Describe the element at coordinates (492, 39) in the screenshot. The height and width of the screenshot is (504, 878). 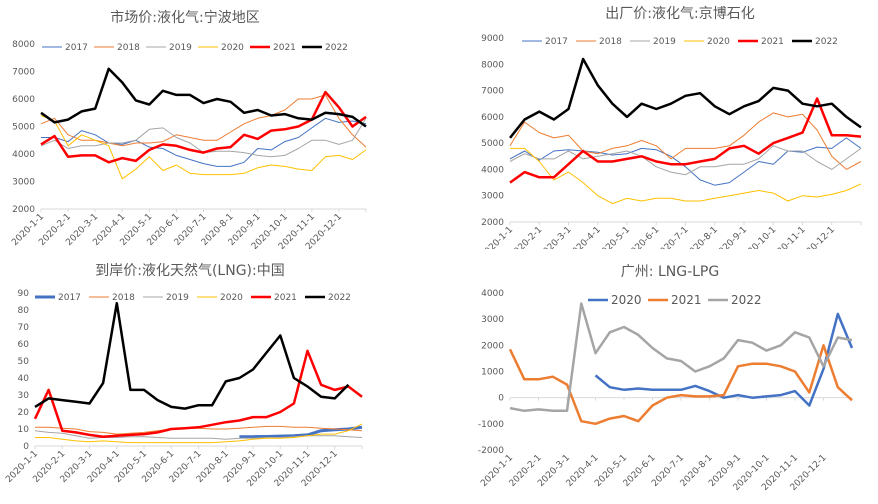
I see `y-tick-label: 9000` at that location.